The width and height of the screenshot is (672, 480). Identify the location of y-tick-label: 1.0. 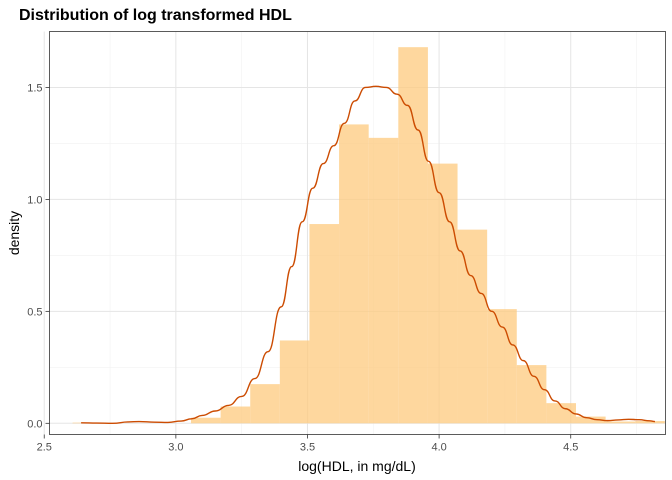
(34, 200).